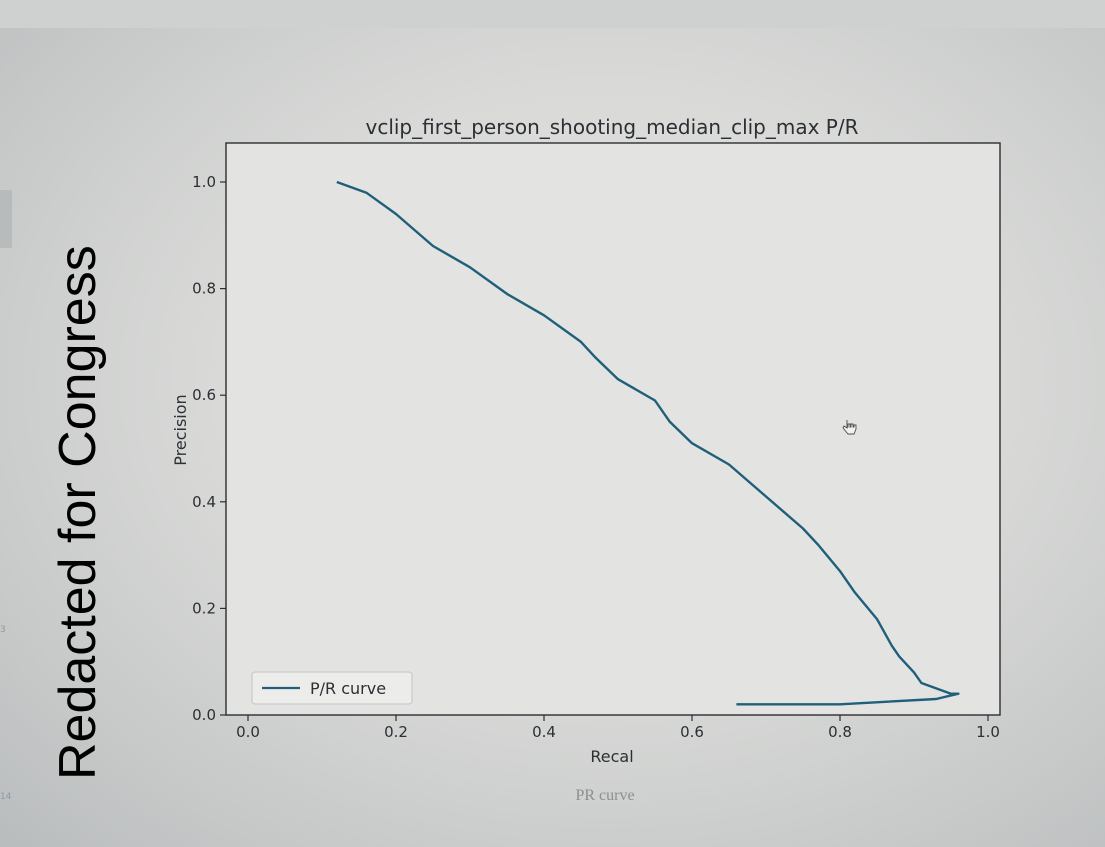 Image resolution: width=1105 pixels, height=847 pixels. I want to click on x-tick-label: 0.2, so click(396, 732).